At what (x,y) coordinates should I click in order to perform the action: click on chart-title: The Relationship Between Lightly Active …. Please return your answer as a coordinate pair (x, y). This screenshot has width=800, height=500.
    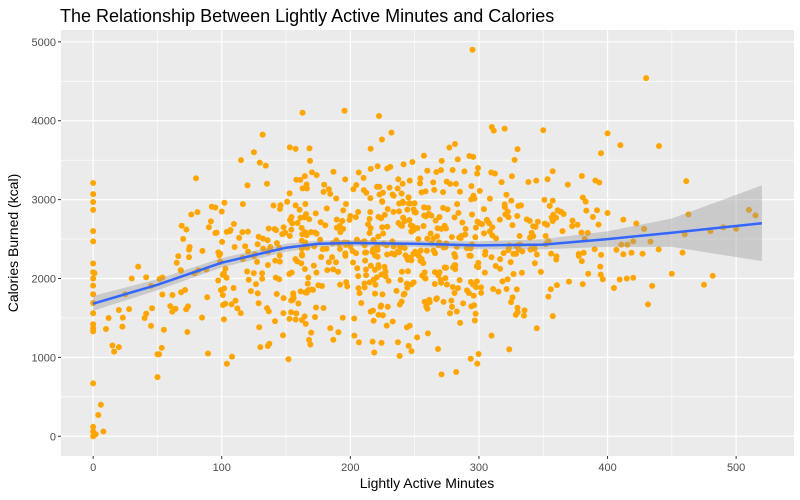
    Looking at the image, I should click on (307, 16).